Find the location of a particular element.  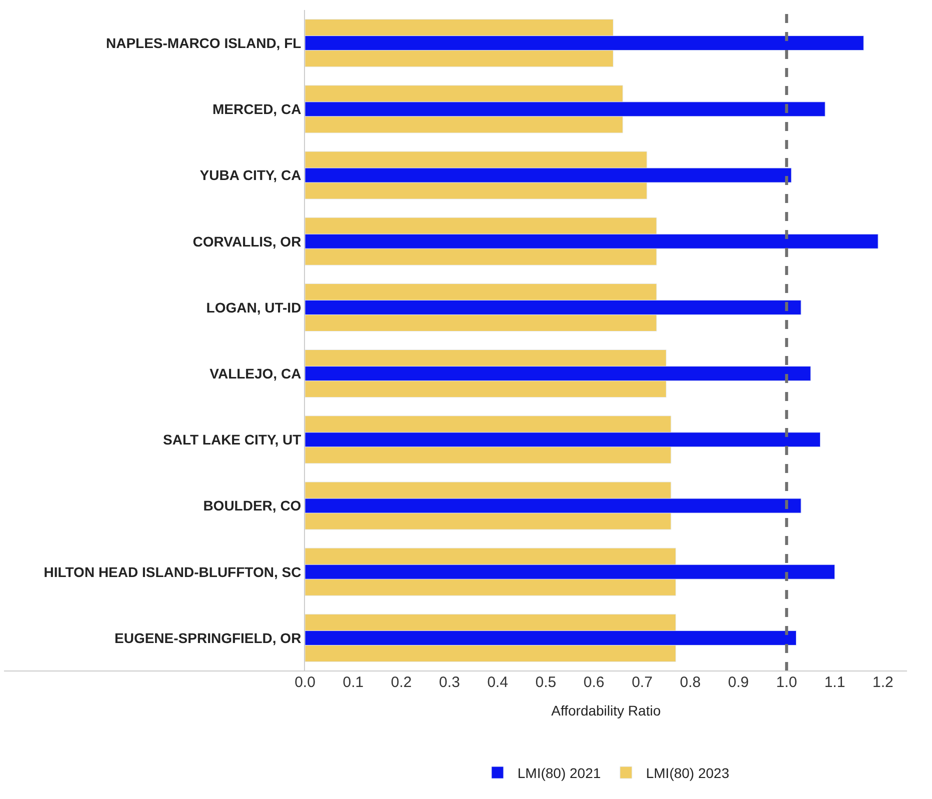

x-tick-label: 0.2 is located at coordinates (401, 682).